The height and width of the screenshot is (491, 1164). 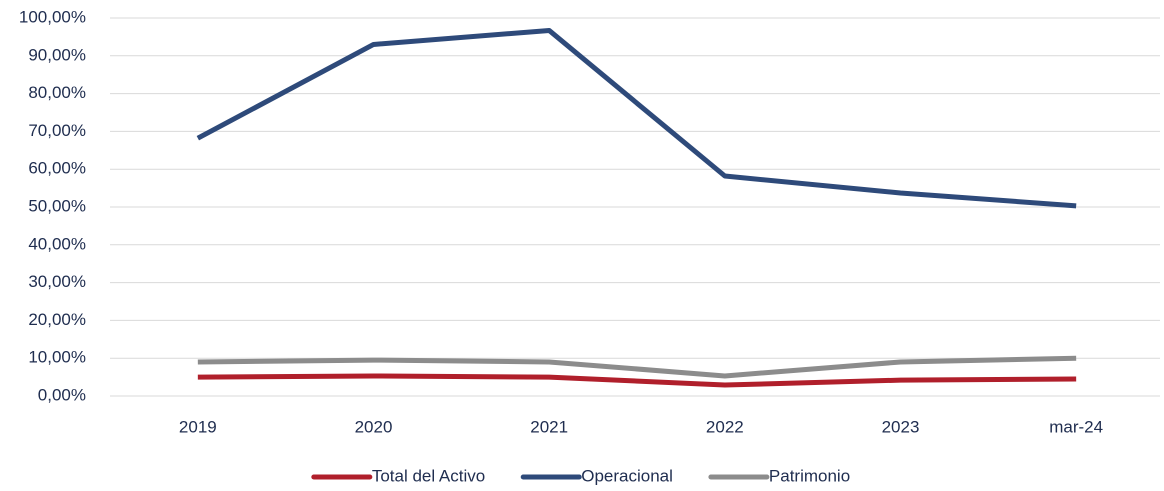 What do you see at coordinates (57, 168) in the screenshot?
I see `y-tick-label: 60,00%` at bounding box center [57, 168].